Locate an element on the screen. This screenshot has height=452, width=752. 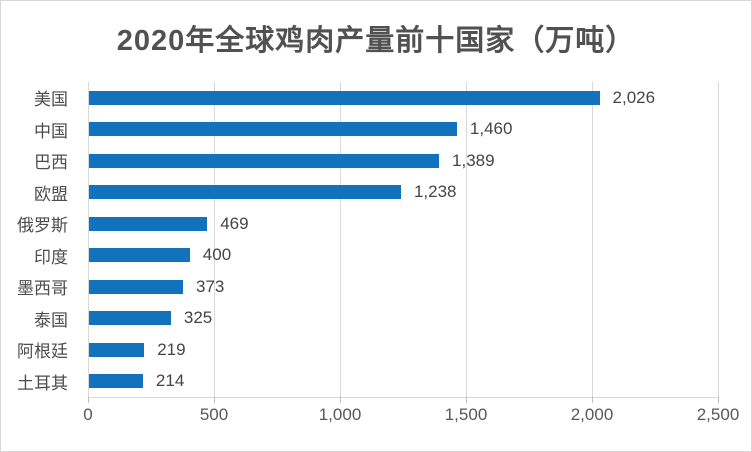
value-label: 1,238 is located at coordinates (435, 192).